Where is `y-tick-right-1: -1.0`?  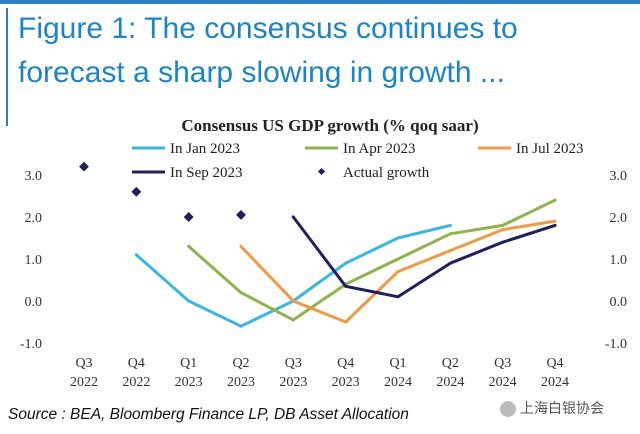
y-tick-right-1: -1.0 is located at coordinates (616, 344).